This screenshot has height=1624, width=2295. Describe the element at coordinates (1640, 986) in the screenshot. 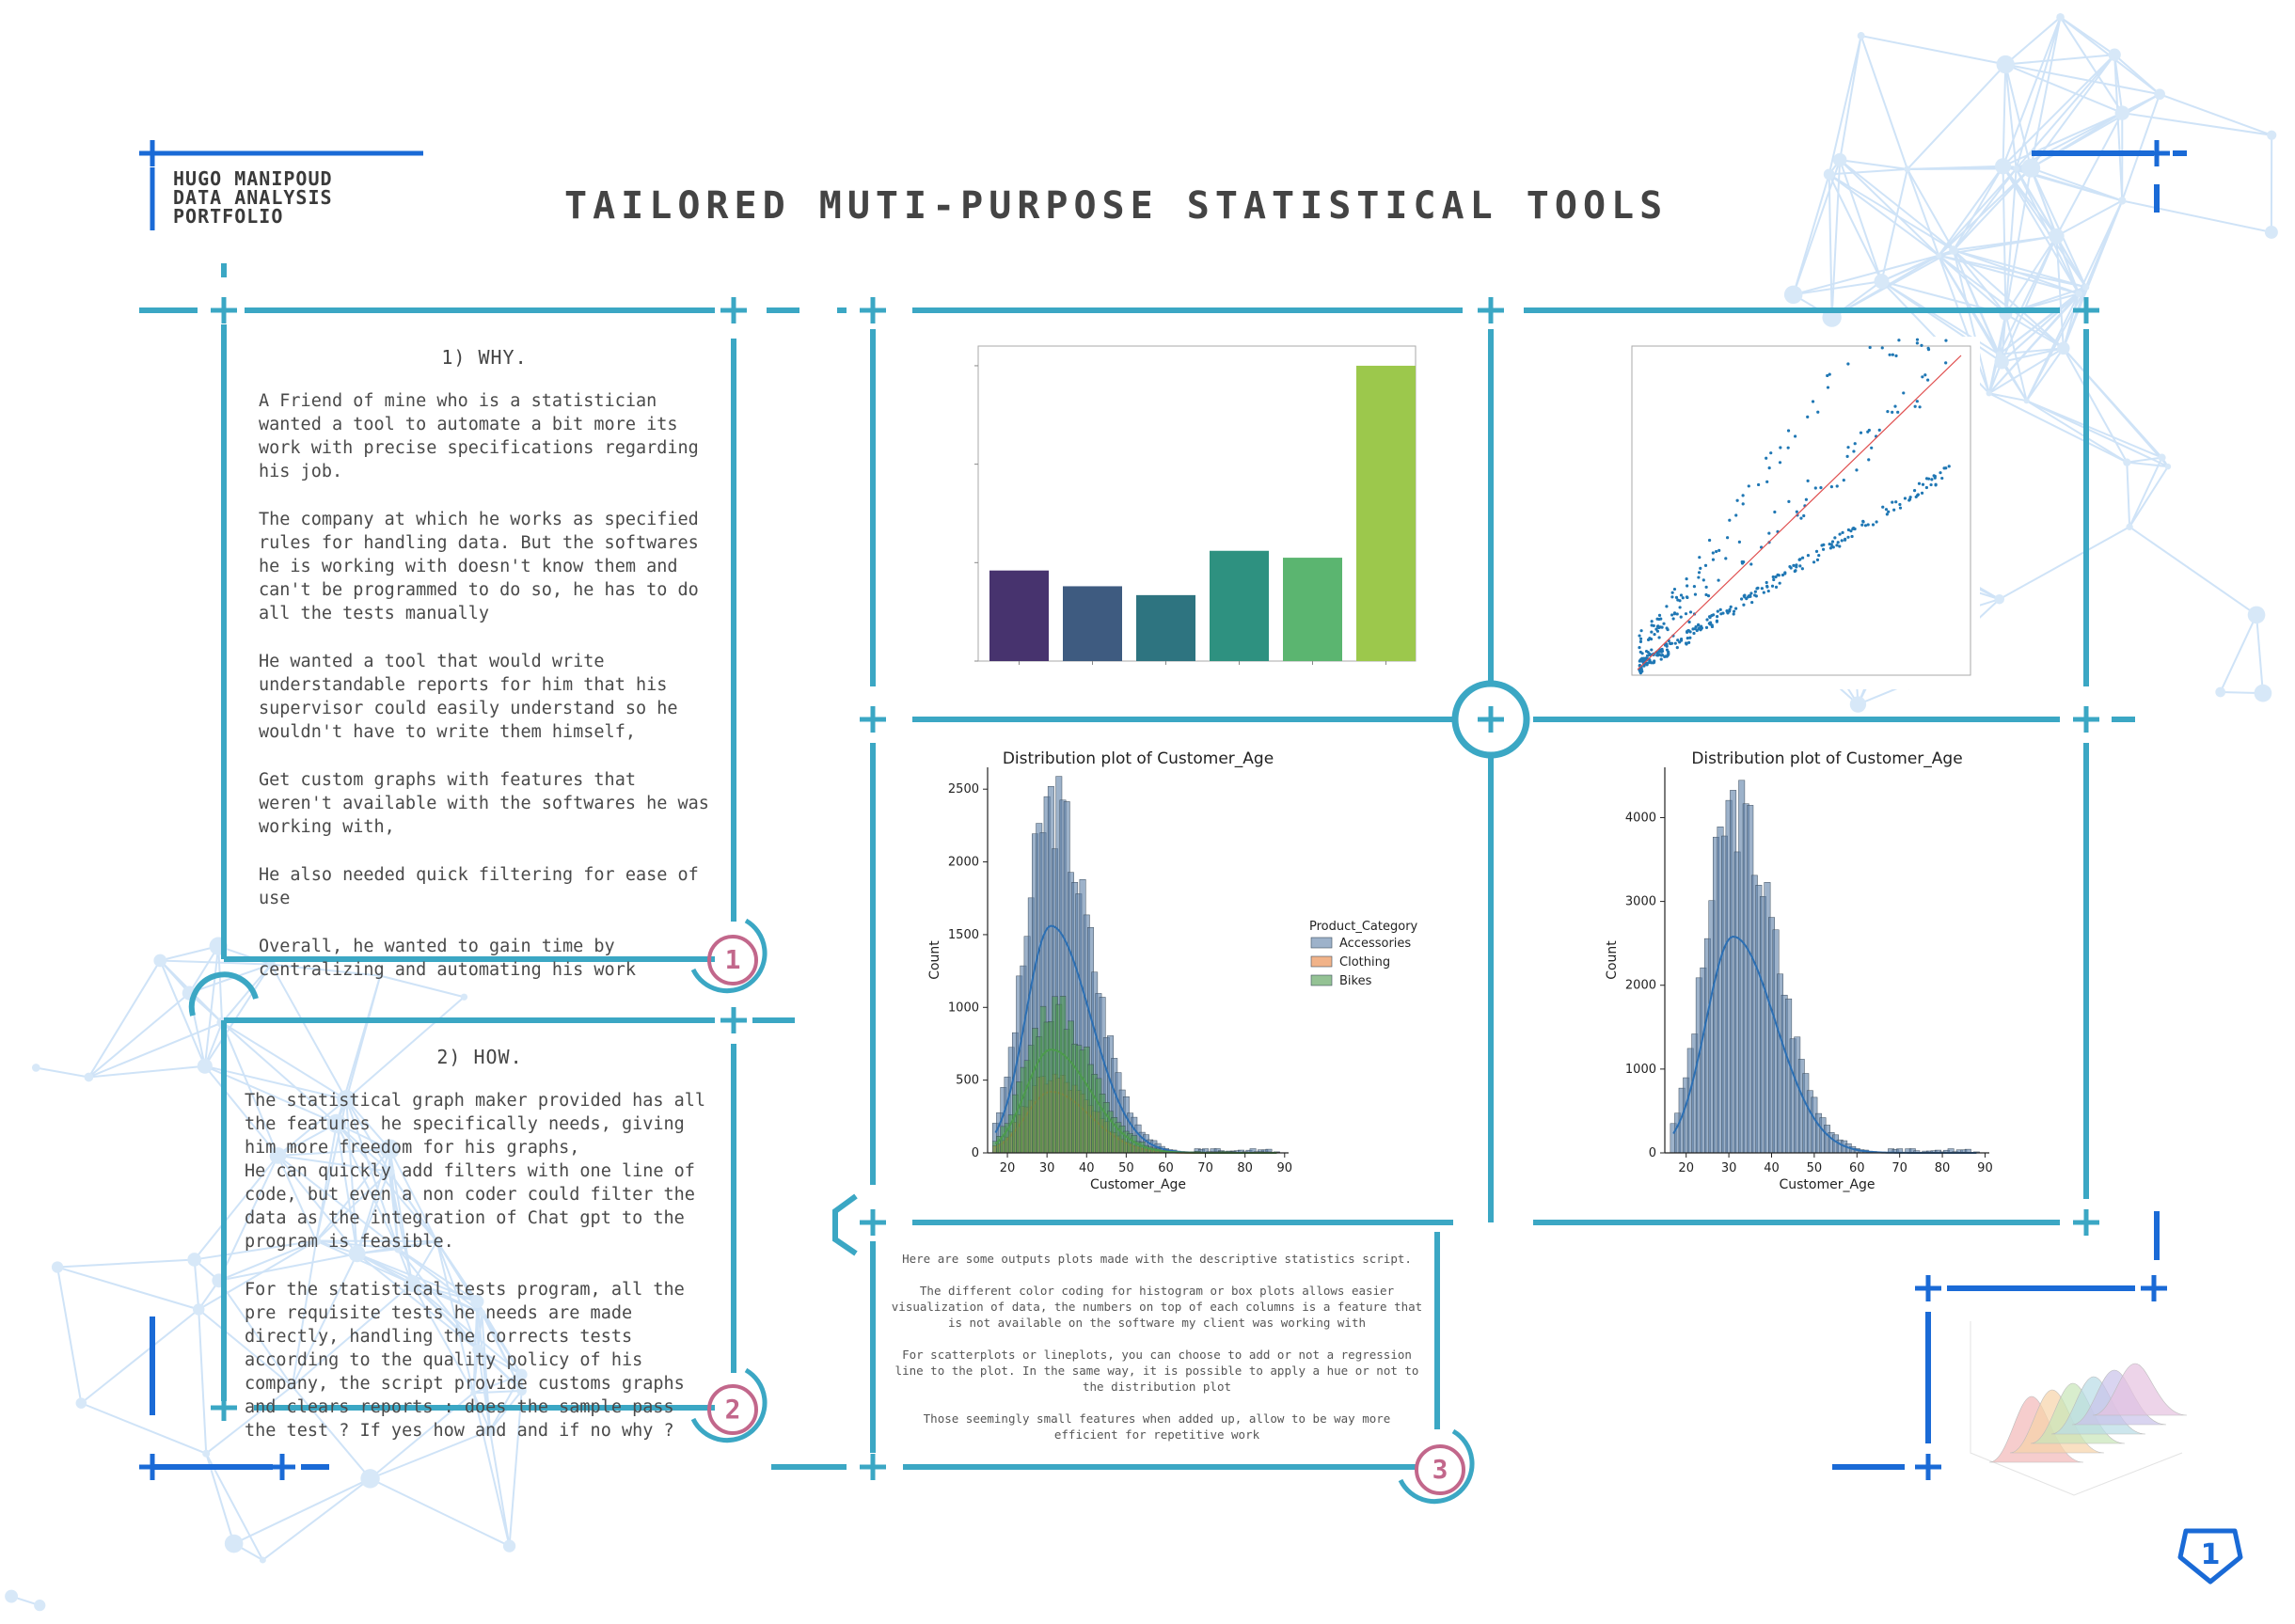

I see `y-tick-label: 2000` at that location.